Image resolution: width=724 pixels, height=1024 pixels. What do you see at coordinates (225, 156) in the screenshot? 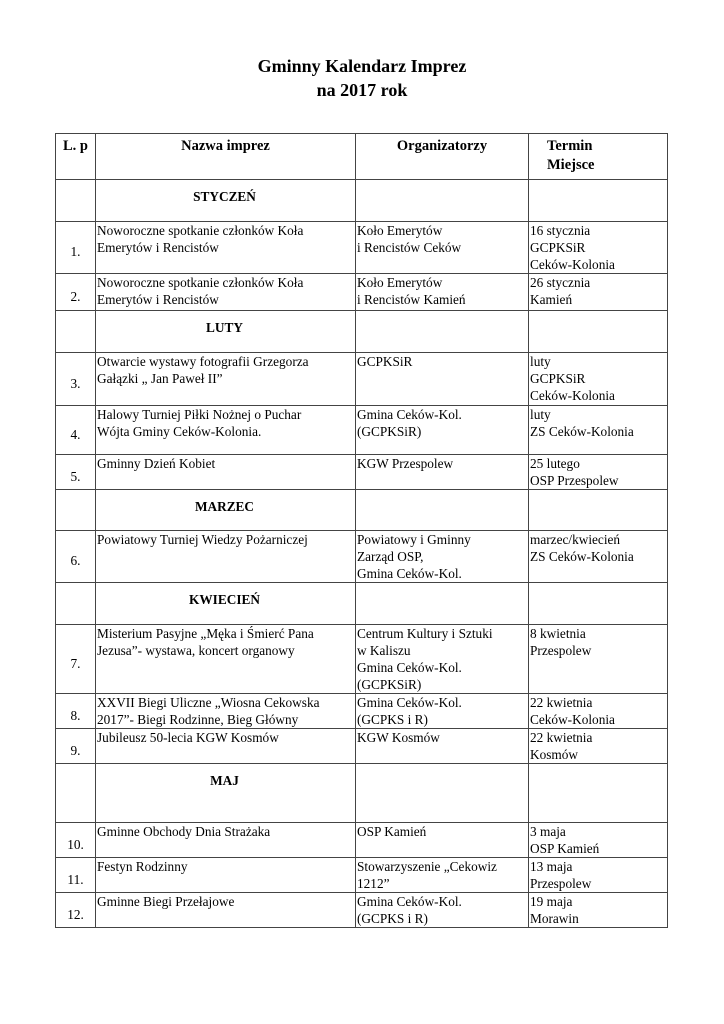
I see `header-name: Nazwa imprez` at bounding box center [225, 156].